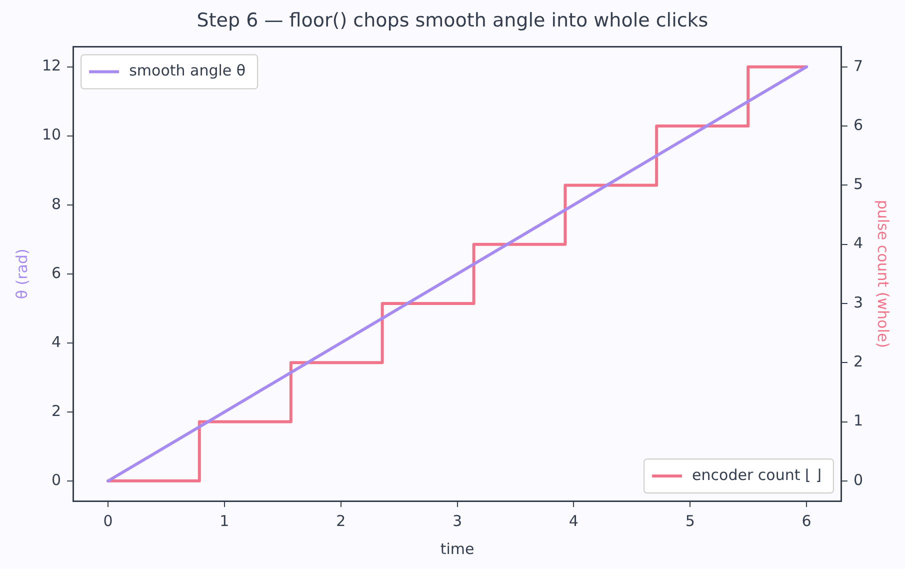 The width and height of the screenshot is (905, 569). I want to click on x-tick-label: 4, so click(573, 521).